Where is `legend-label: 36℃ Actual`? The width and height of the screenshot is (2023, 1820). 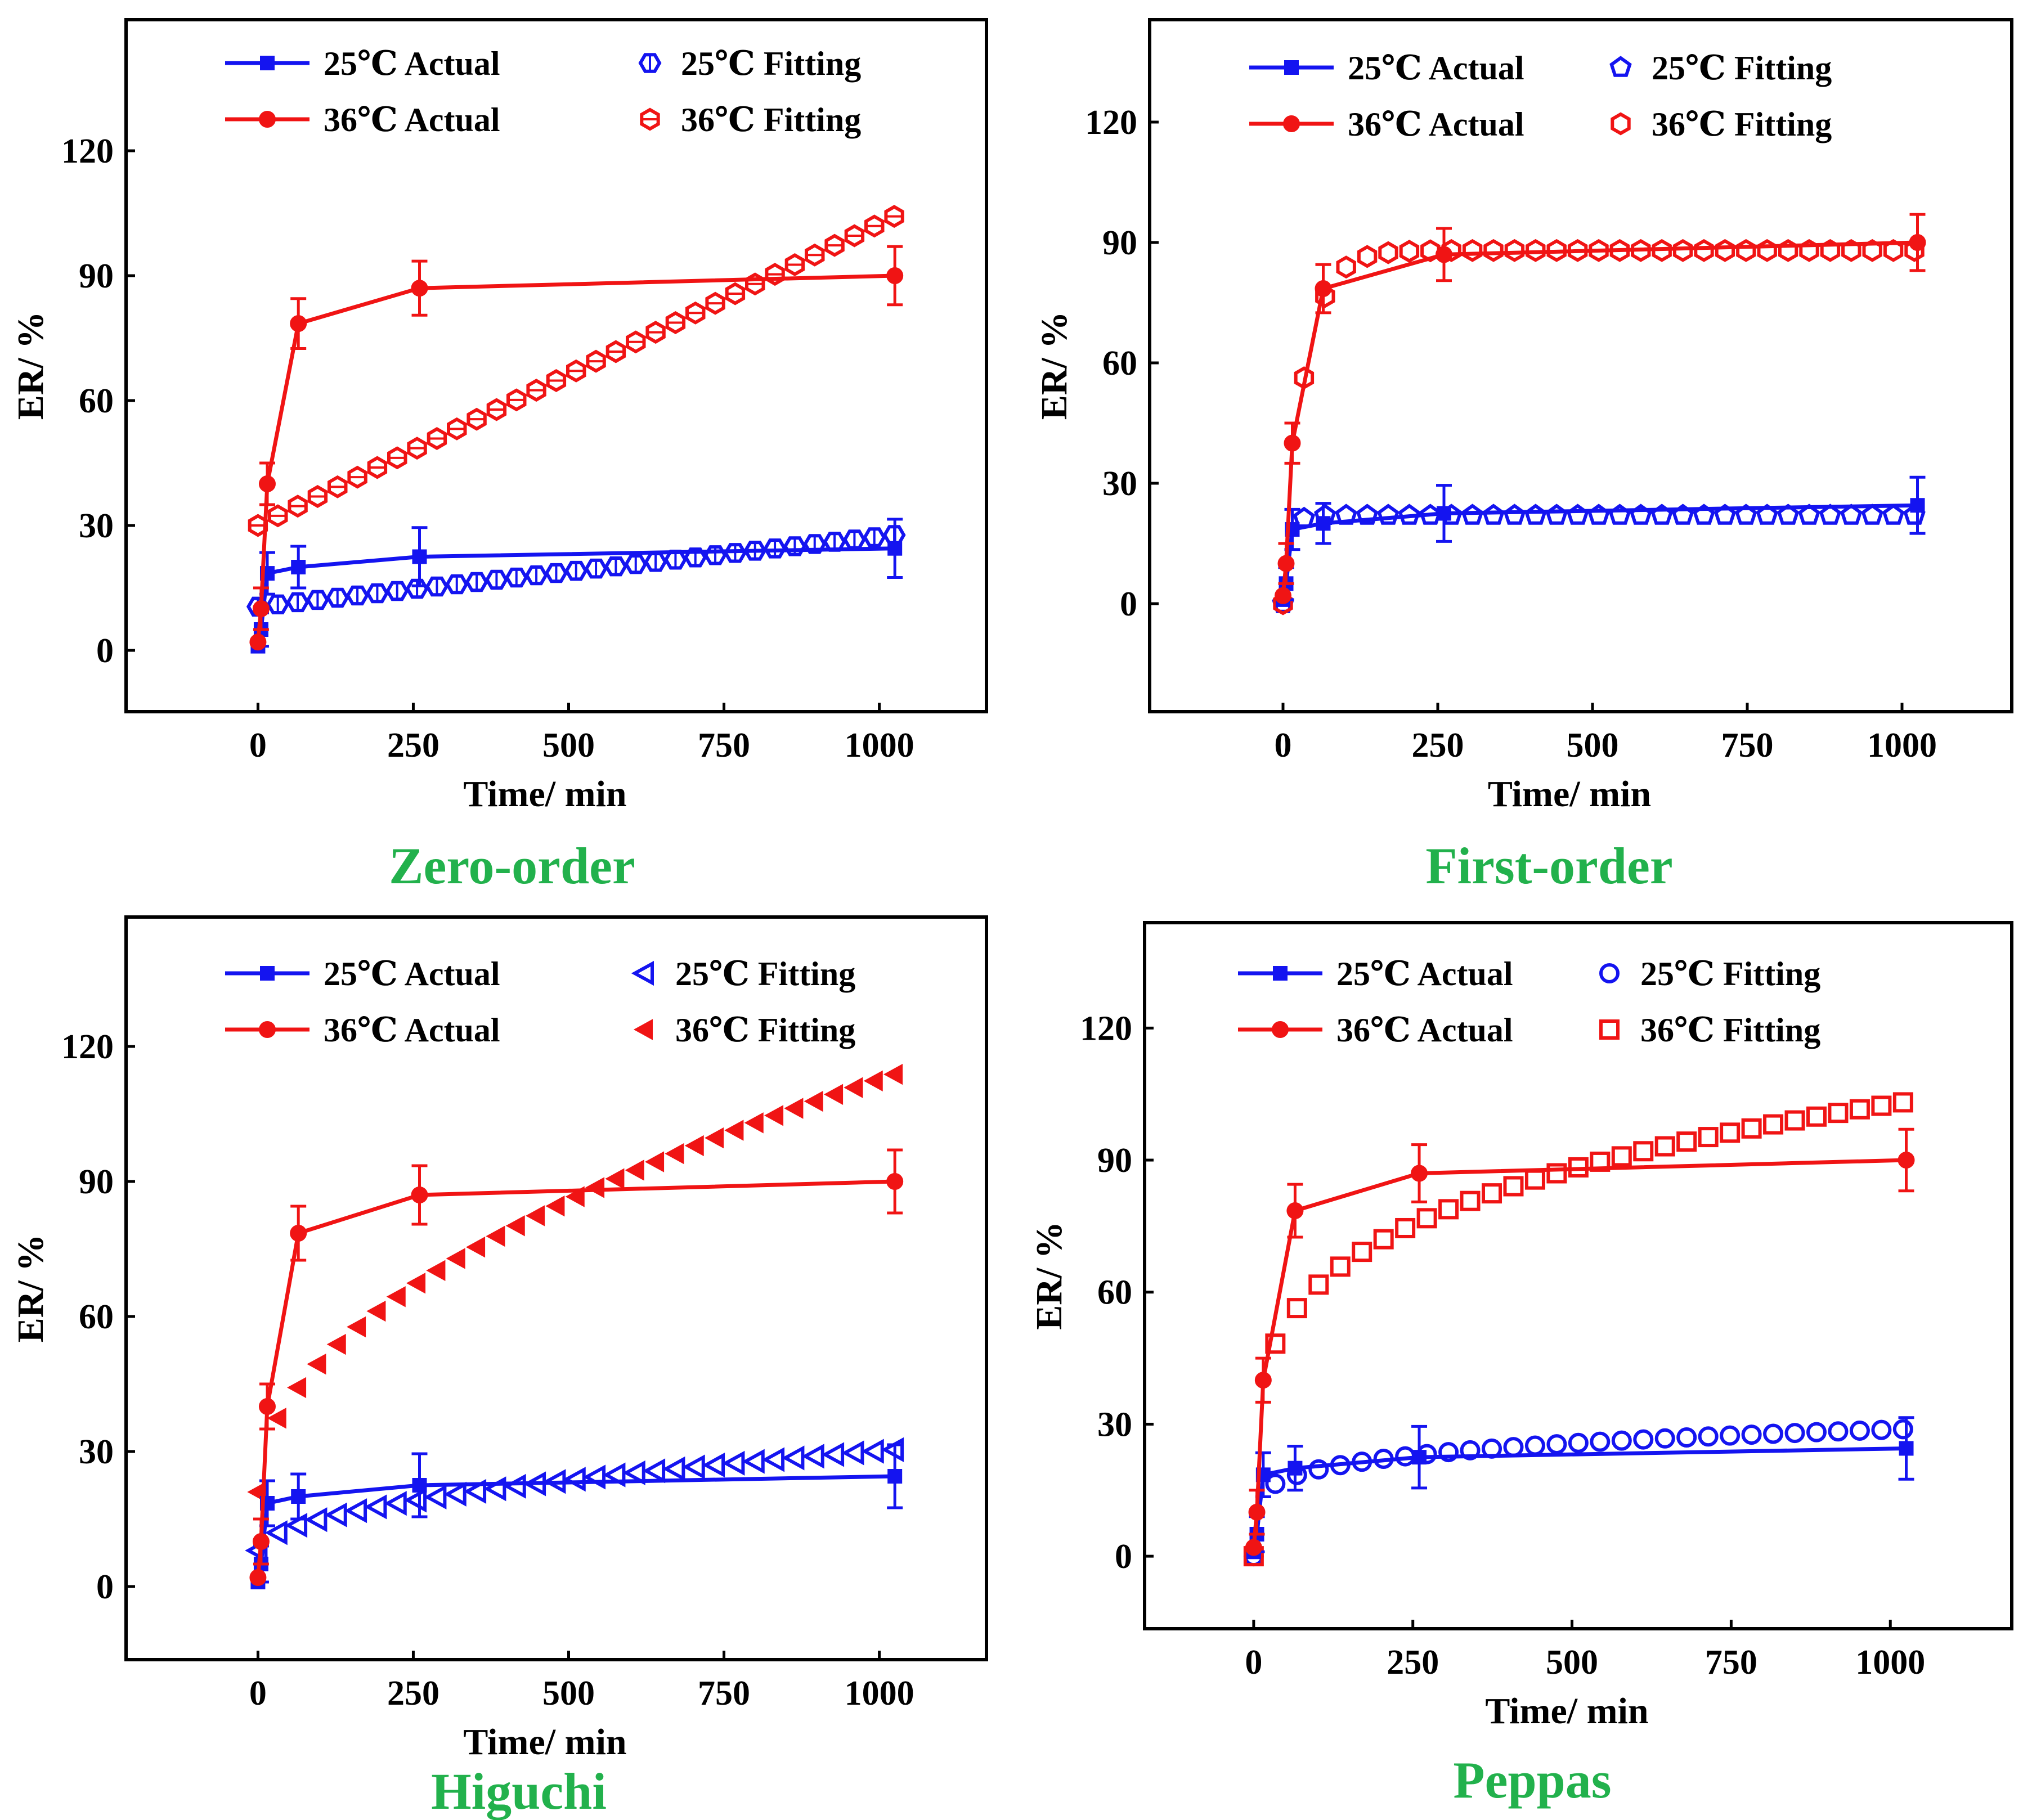 legend-label: 36℃ Actual is located at coordinates (412, 1030).